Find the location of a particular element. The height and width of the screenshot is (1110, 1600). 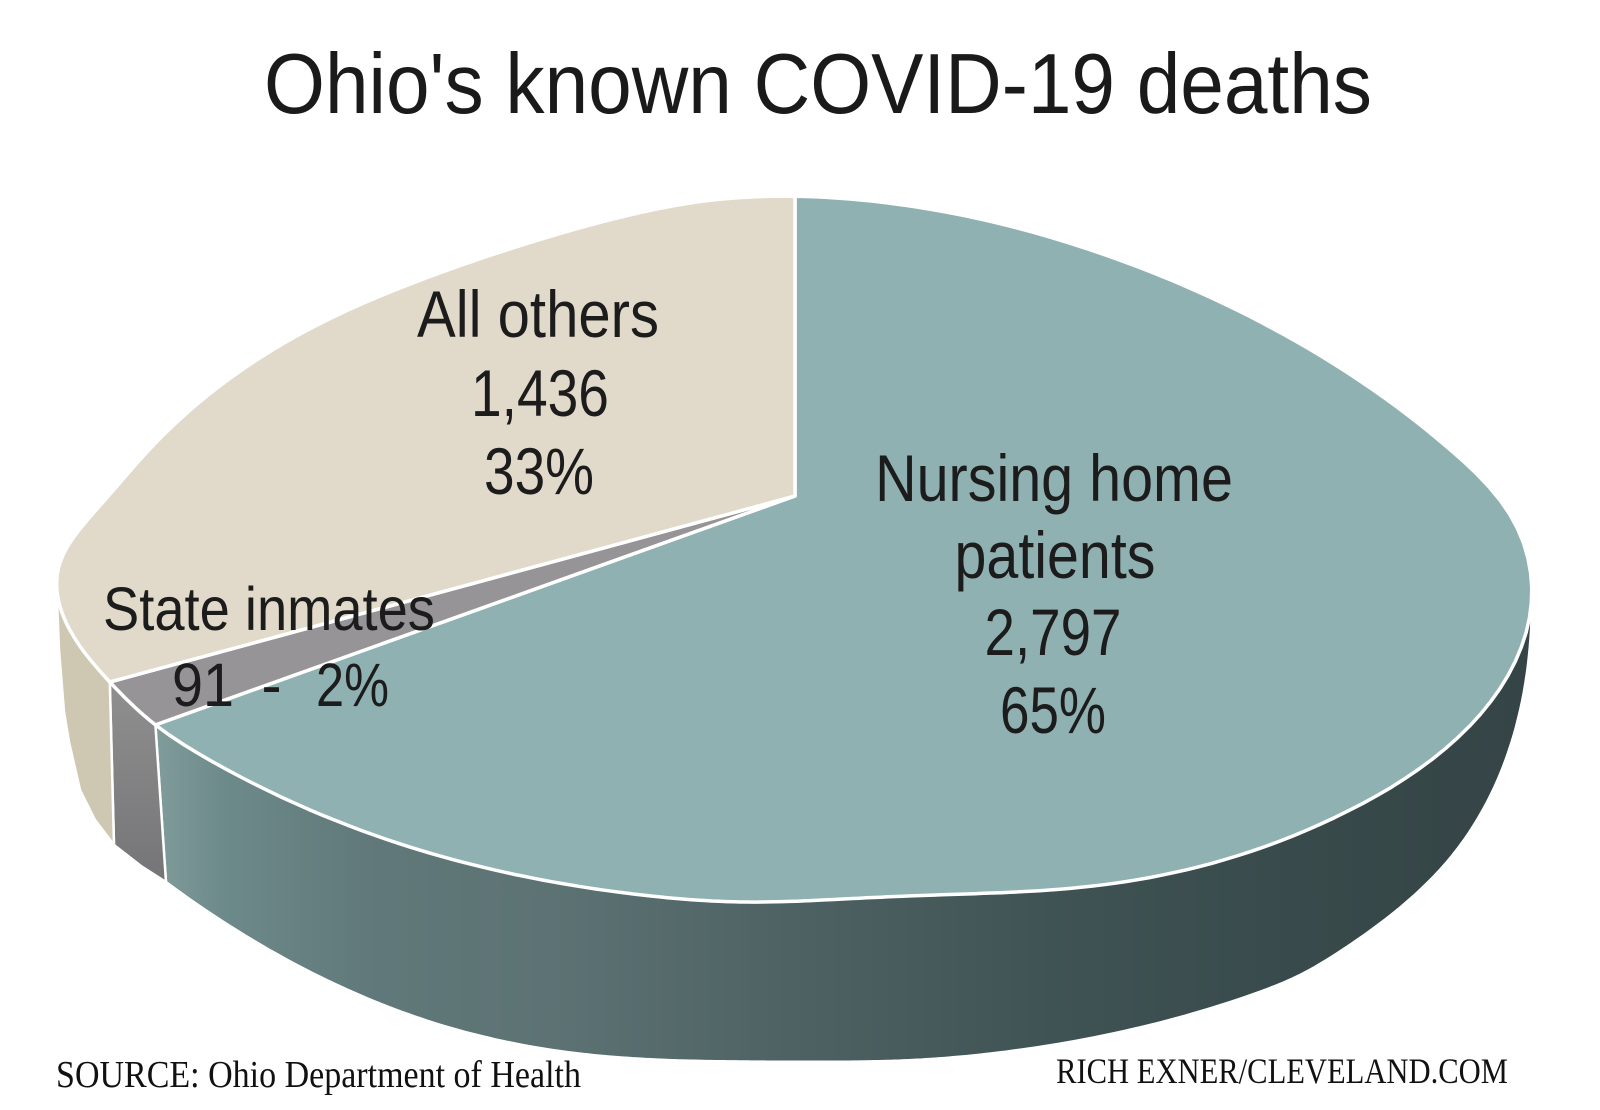

svg-text: 2,797 is located at coordinates (1053, 632).